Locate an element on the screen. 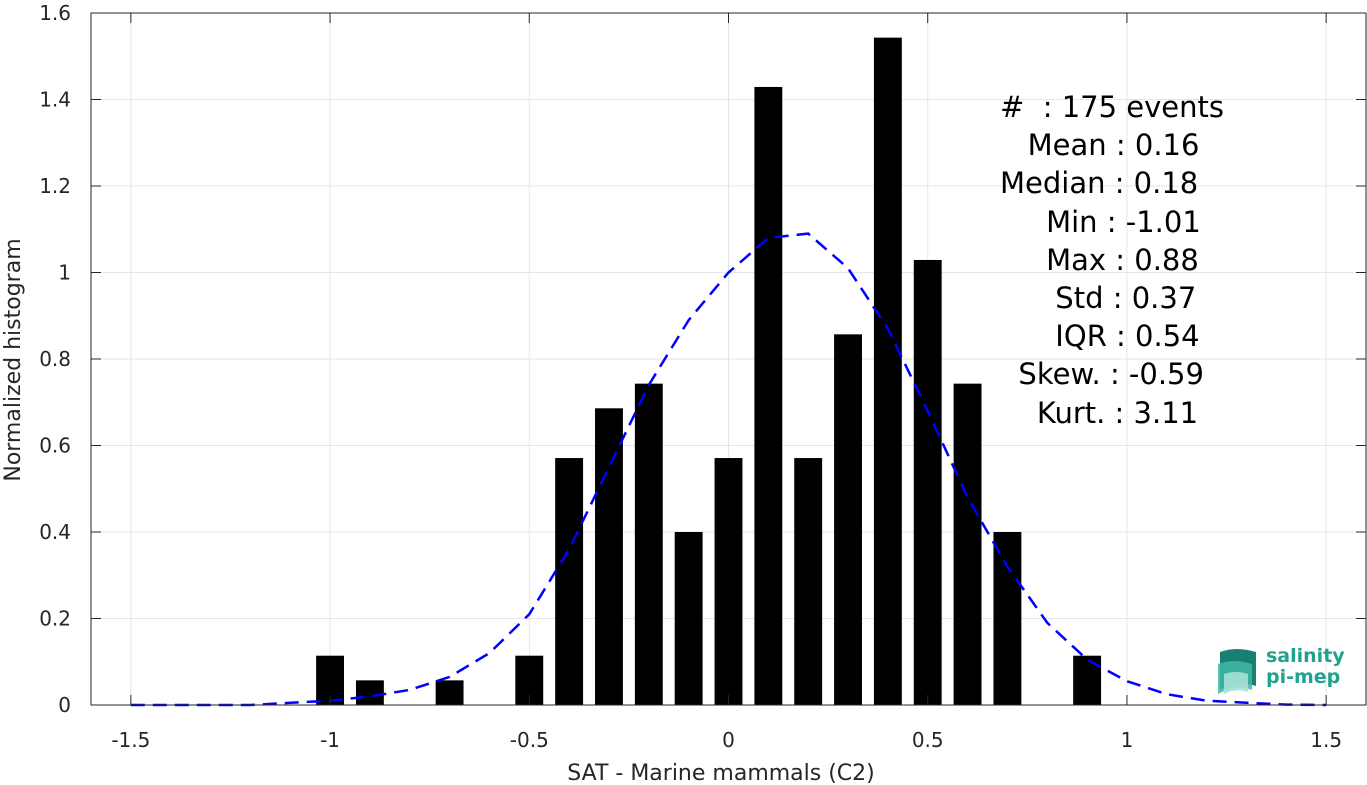 This screenshot has width=1367, height=785. y-tick-label: 0.2 is located at coordinates (55, 619).